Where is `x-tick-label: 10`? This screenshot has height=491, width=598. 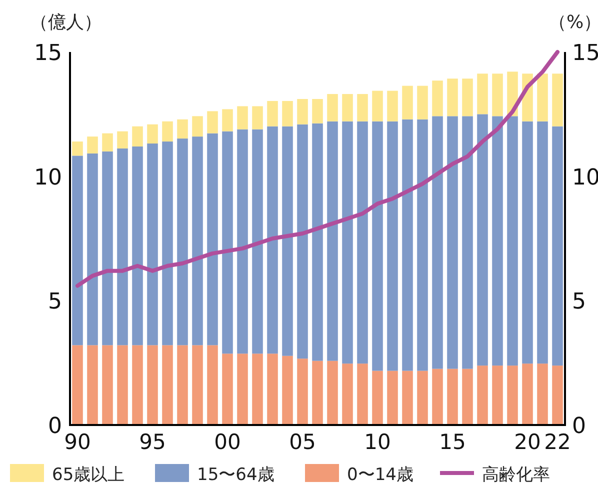
x-tick-label: 10 is located at coordinates (377, 442).